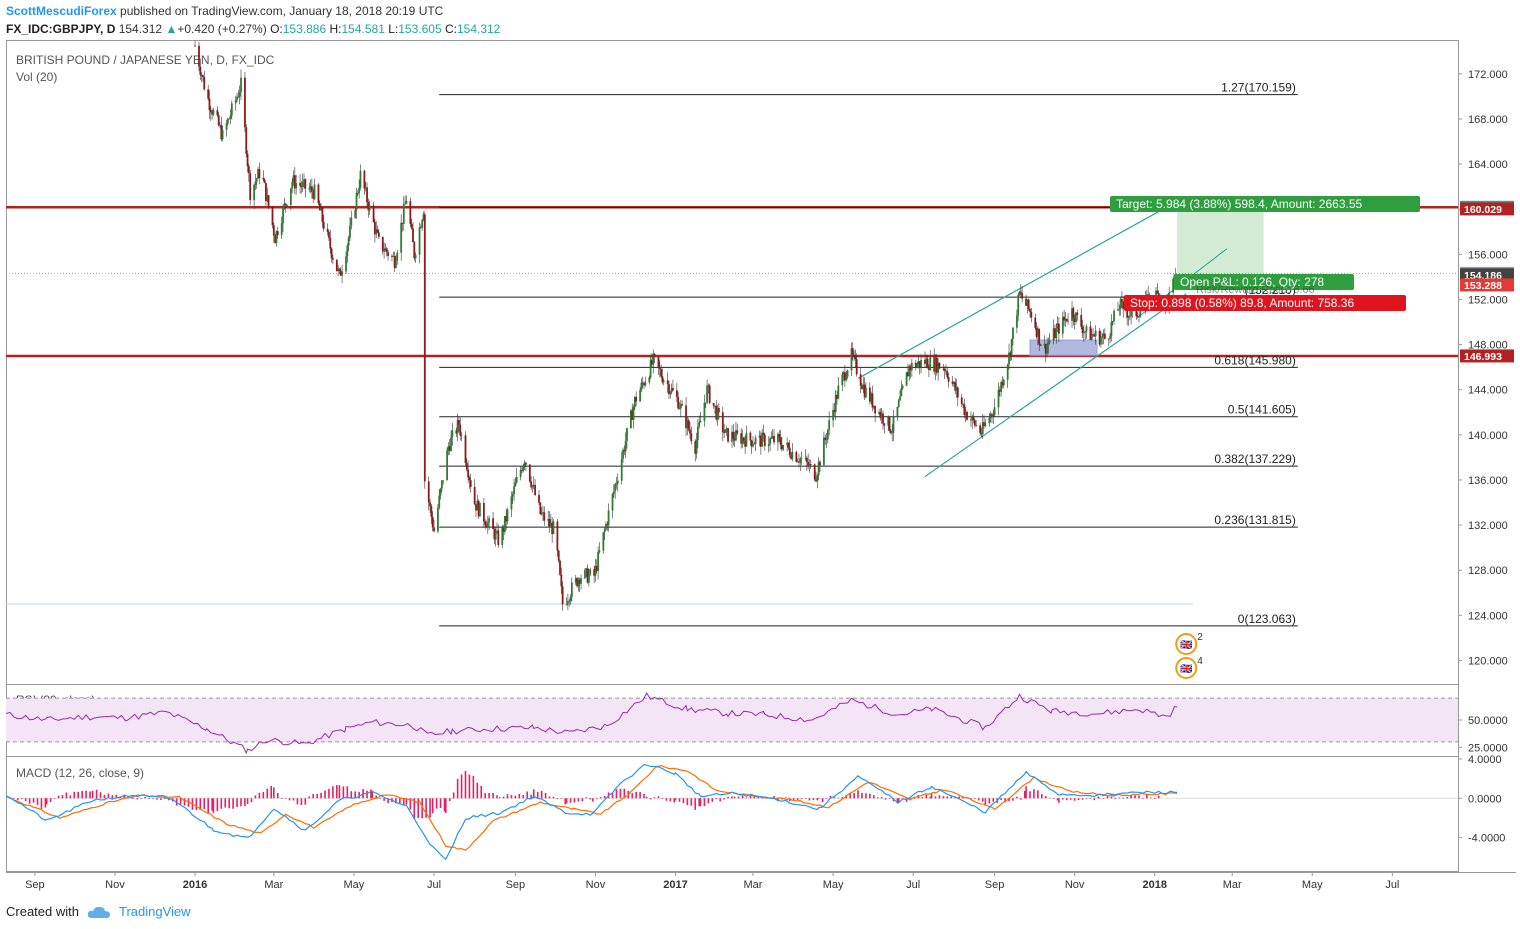 The width and height of the screenshot is (1520, 929). Describe the element at coordinates (61, 29) in the screenshot. I see `symbol: FX_IDC:GBPJPY, D` at that location.